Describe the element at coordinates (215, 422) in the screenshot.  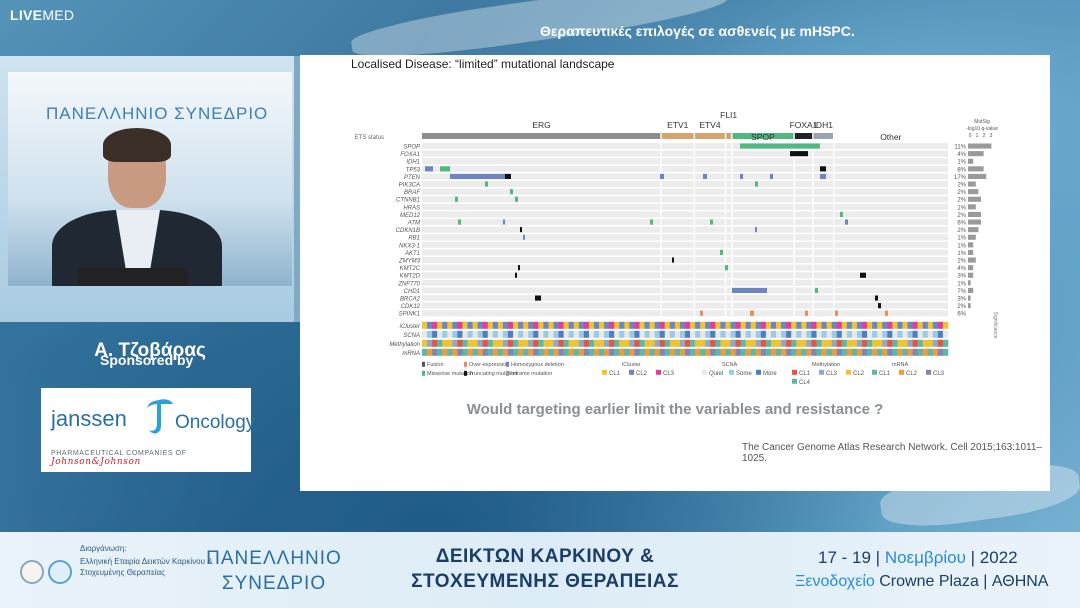
I see `oncology-wordmark: Oncology` at that location.